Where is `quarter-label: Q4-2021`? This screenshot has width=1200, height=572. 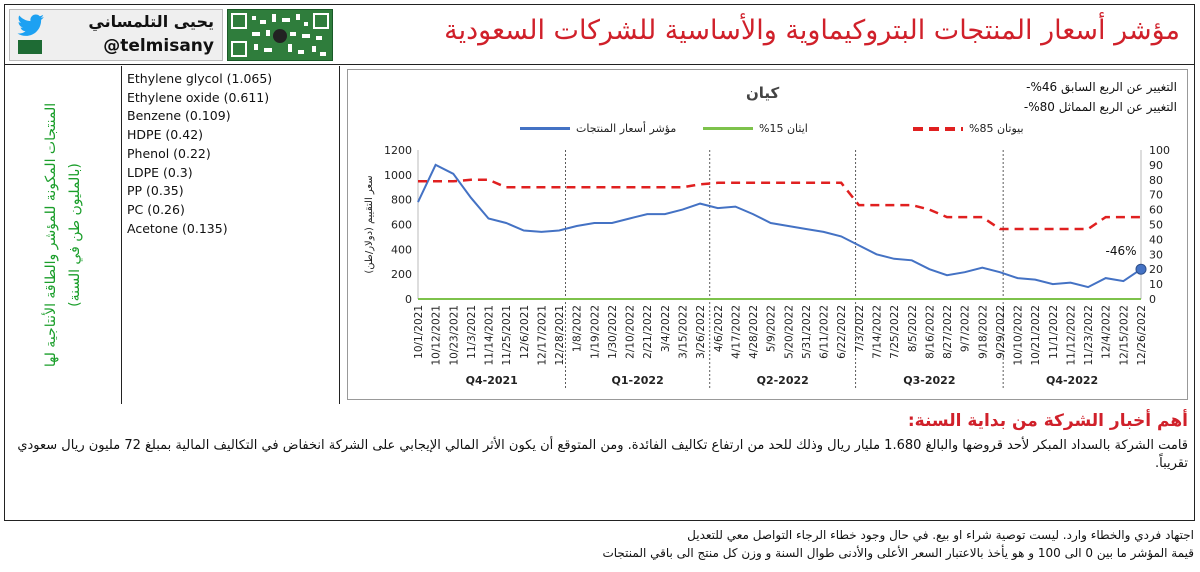 quarter-label: Q4-2021 is located at coordinates (492, 380).